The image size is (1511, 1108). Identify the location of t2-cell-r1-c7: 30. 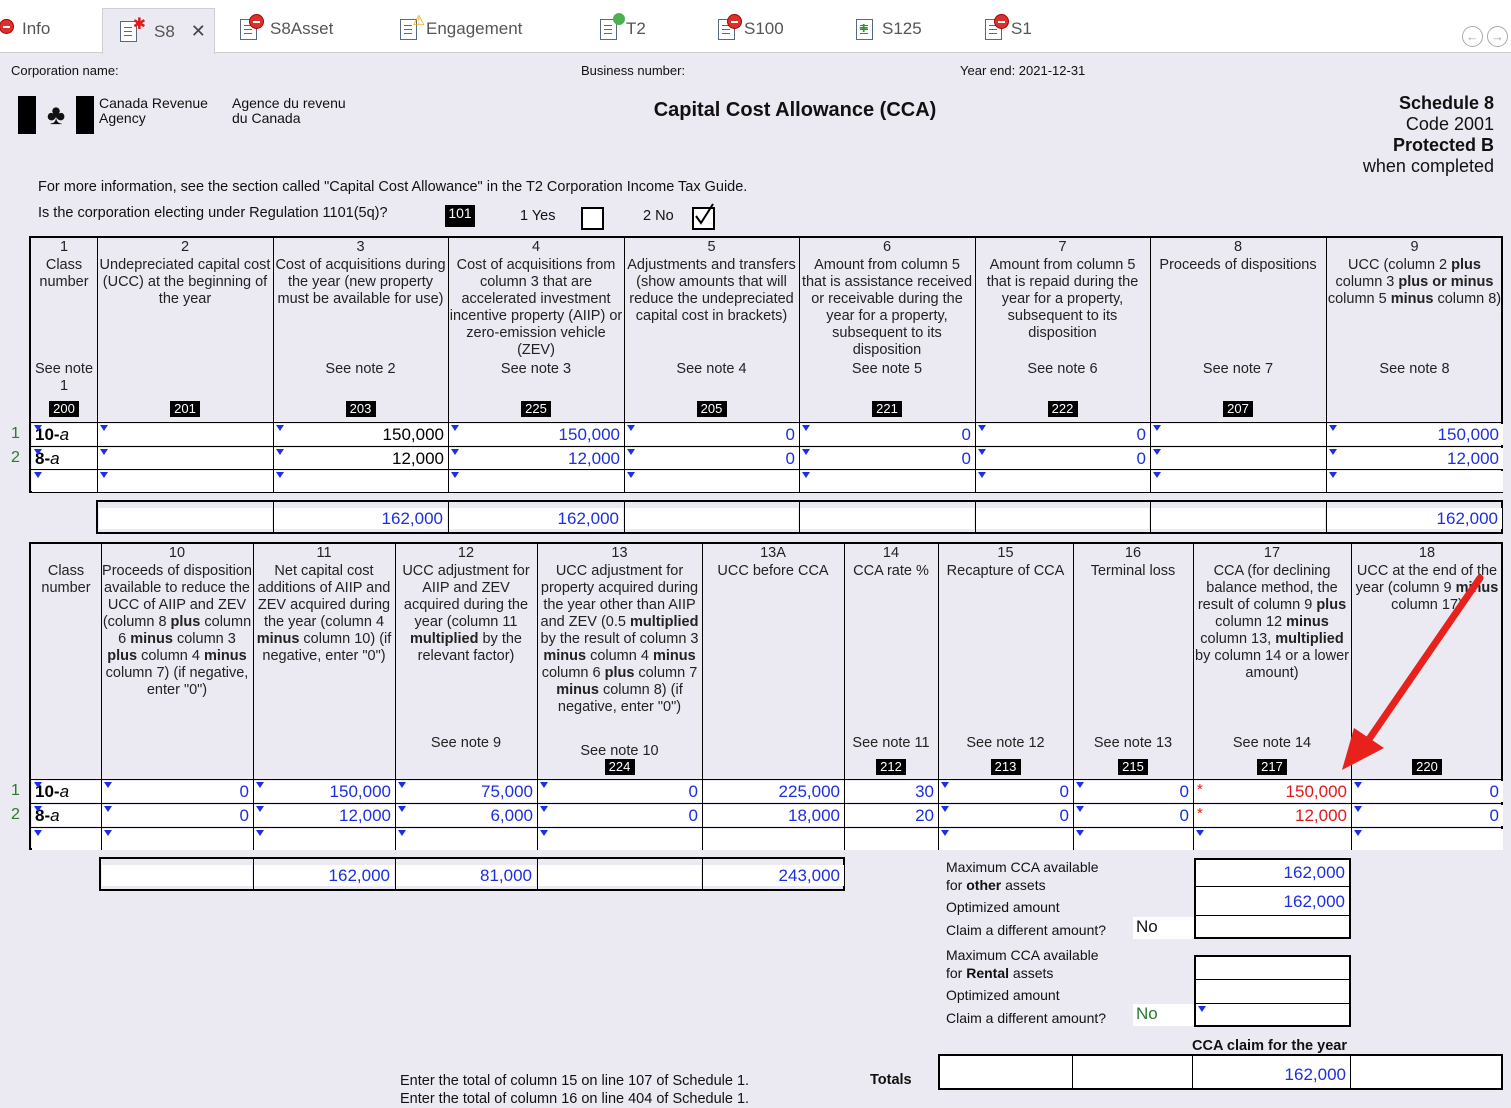
(891, 791).